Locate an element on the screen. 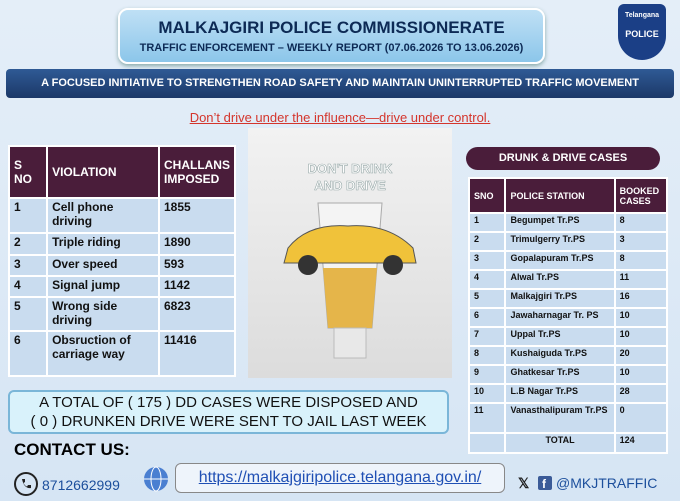 Image resolution: width=680 pixels, height=501 pixels. row: 5 Malkajgiri Tr.PS 16 is located at coordinates (568, 298).